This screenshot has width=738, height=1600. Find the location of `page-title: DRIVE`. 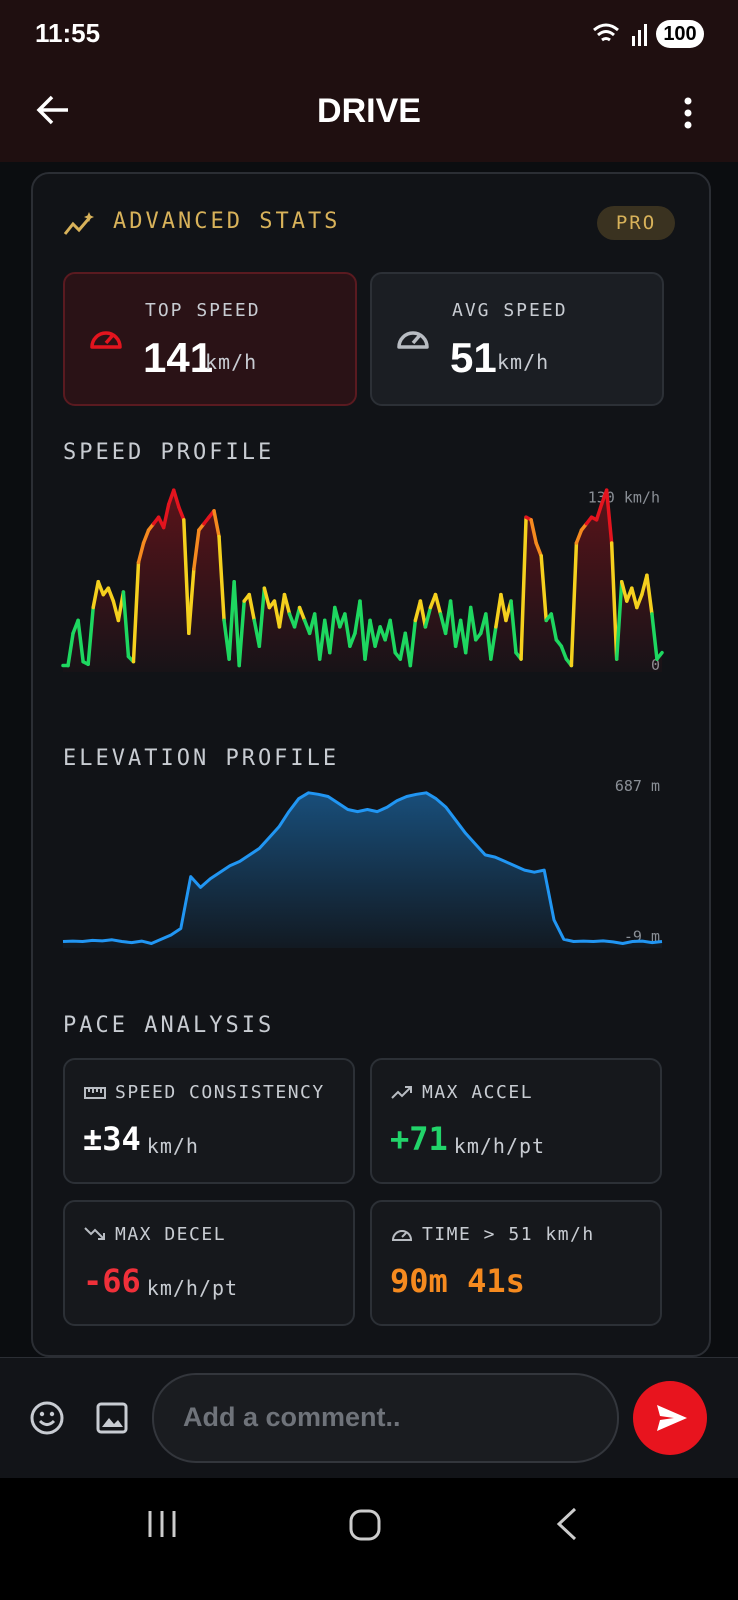

page-title: DRIVE is located at coordinates (369, 111).